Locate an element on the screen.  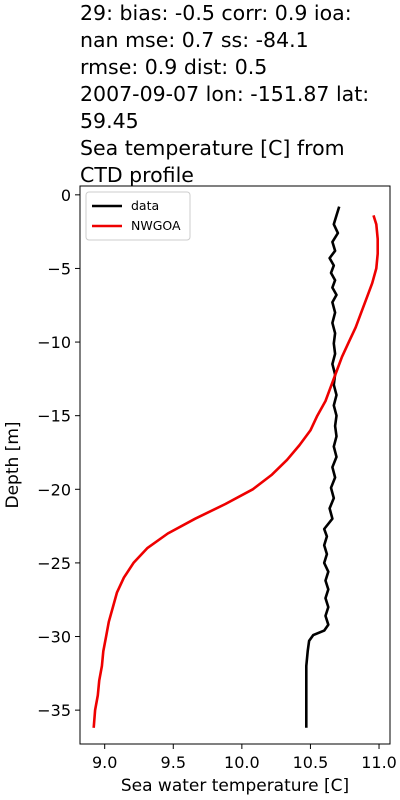
x-tick-label: 9.0 is located at coordinates (104, 762).